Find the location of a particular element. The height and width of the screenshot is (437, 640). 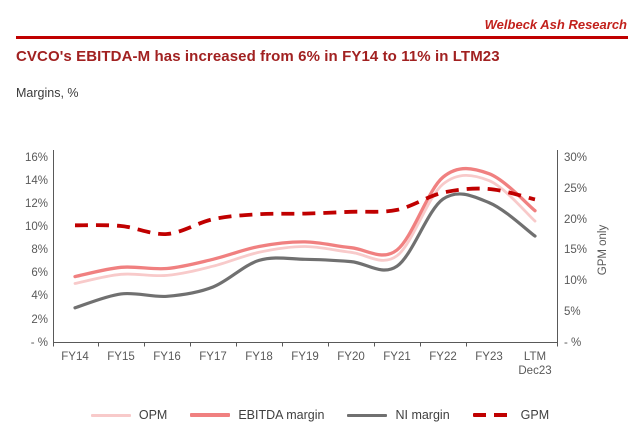

gpm-dashed-swatch-icon is located at coordinates (492, 415).